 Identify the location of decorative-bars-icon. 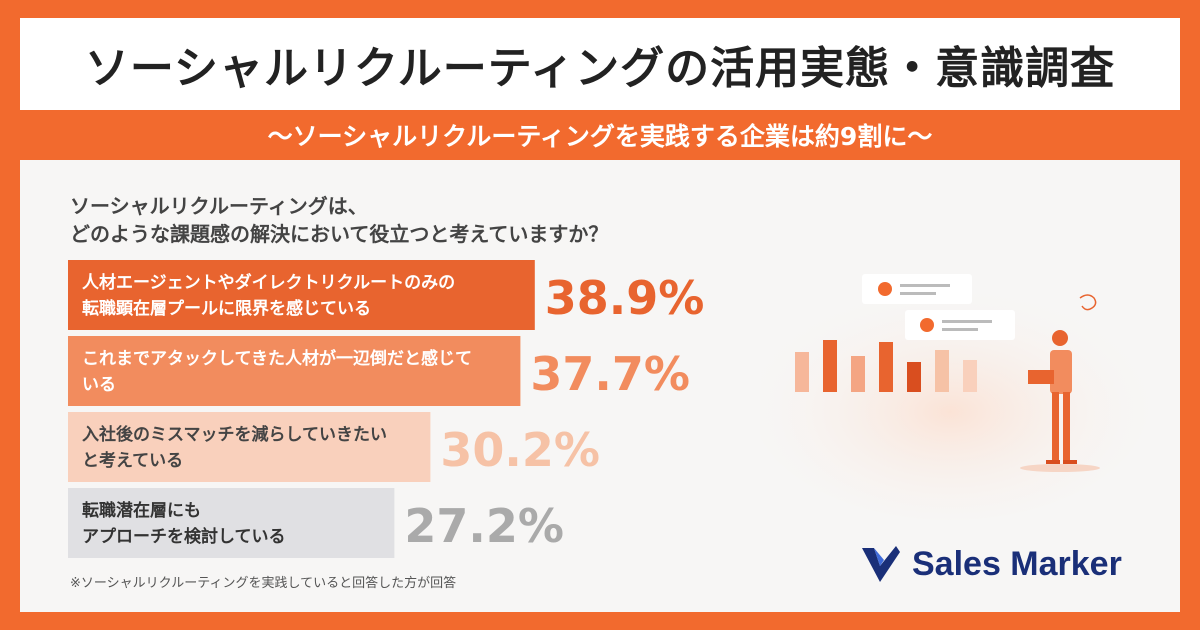
(886, 366).